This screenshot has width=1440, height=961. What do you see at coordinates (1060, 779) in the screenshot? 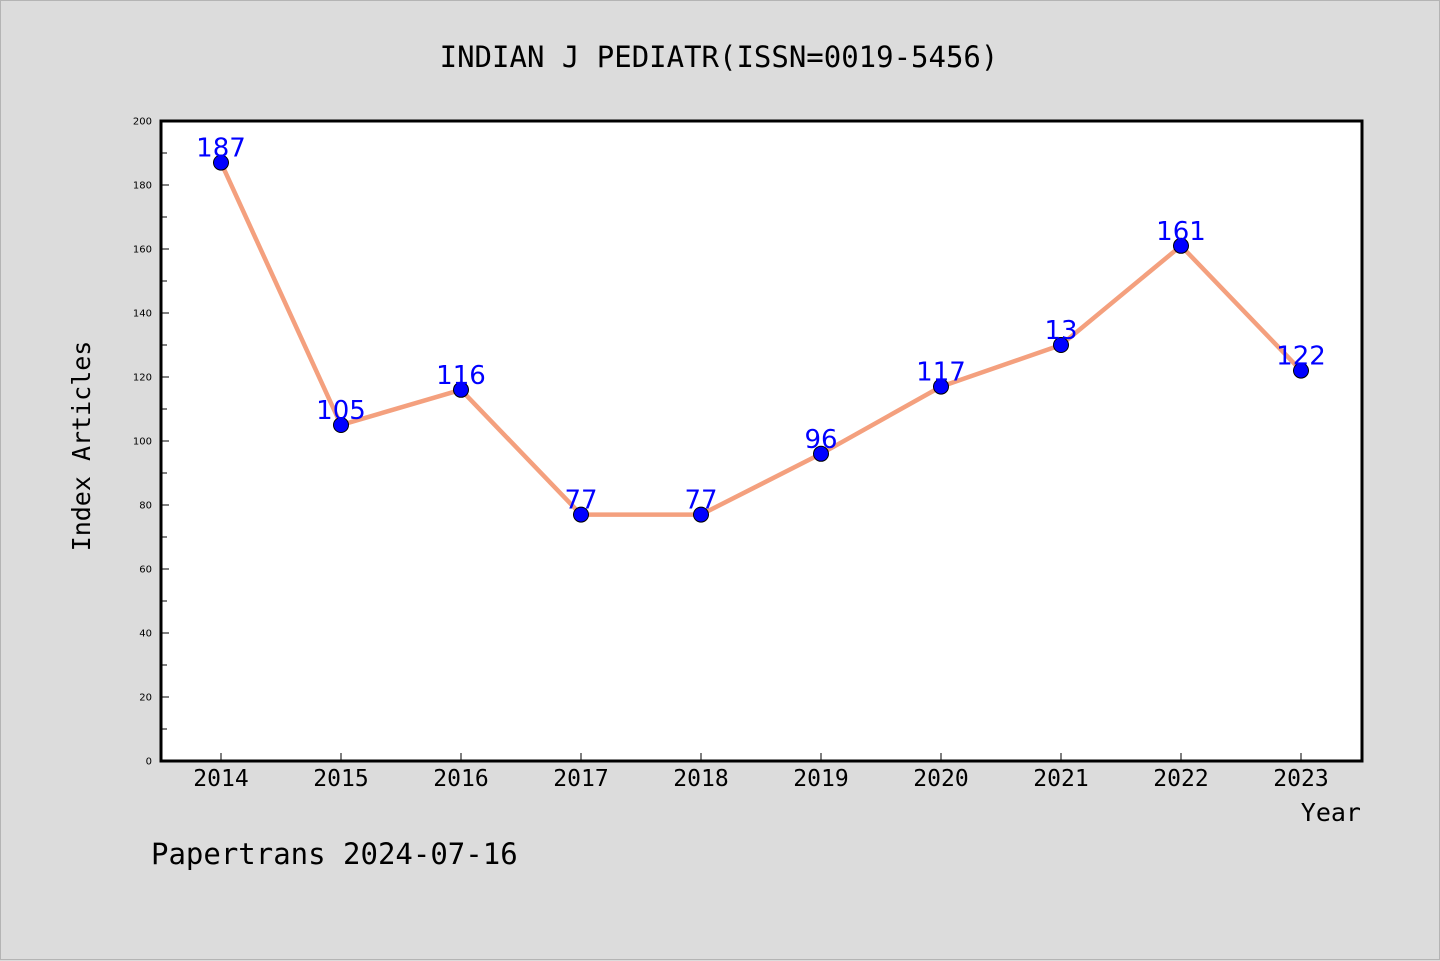
I see `x-tick-label: 2021` at bounding box center [1060, 779].